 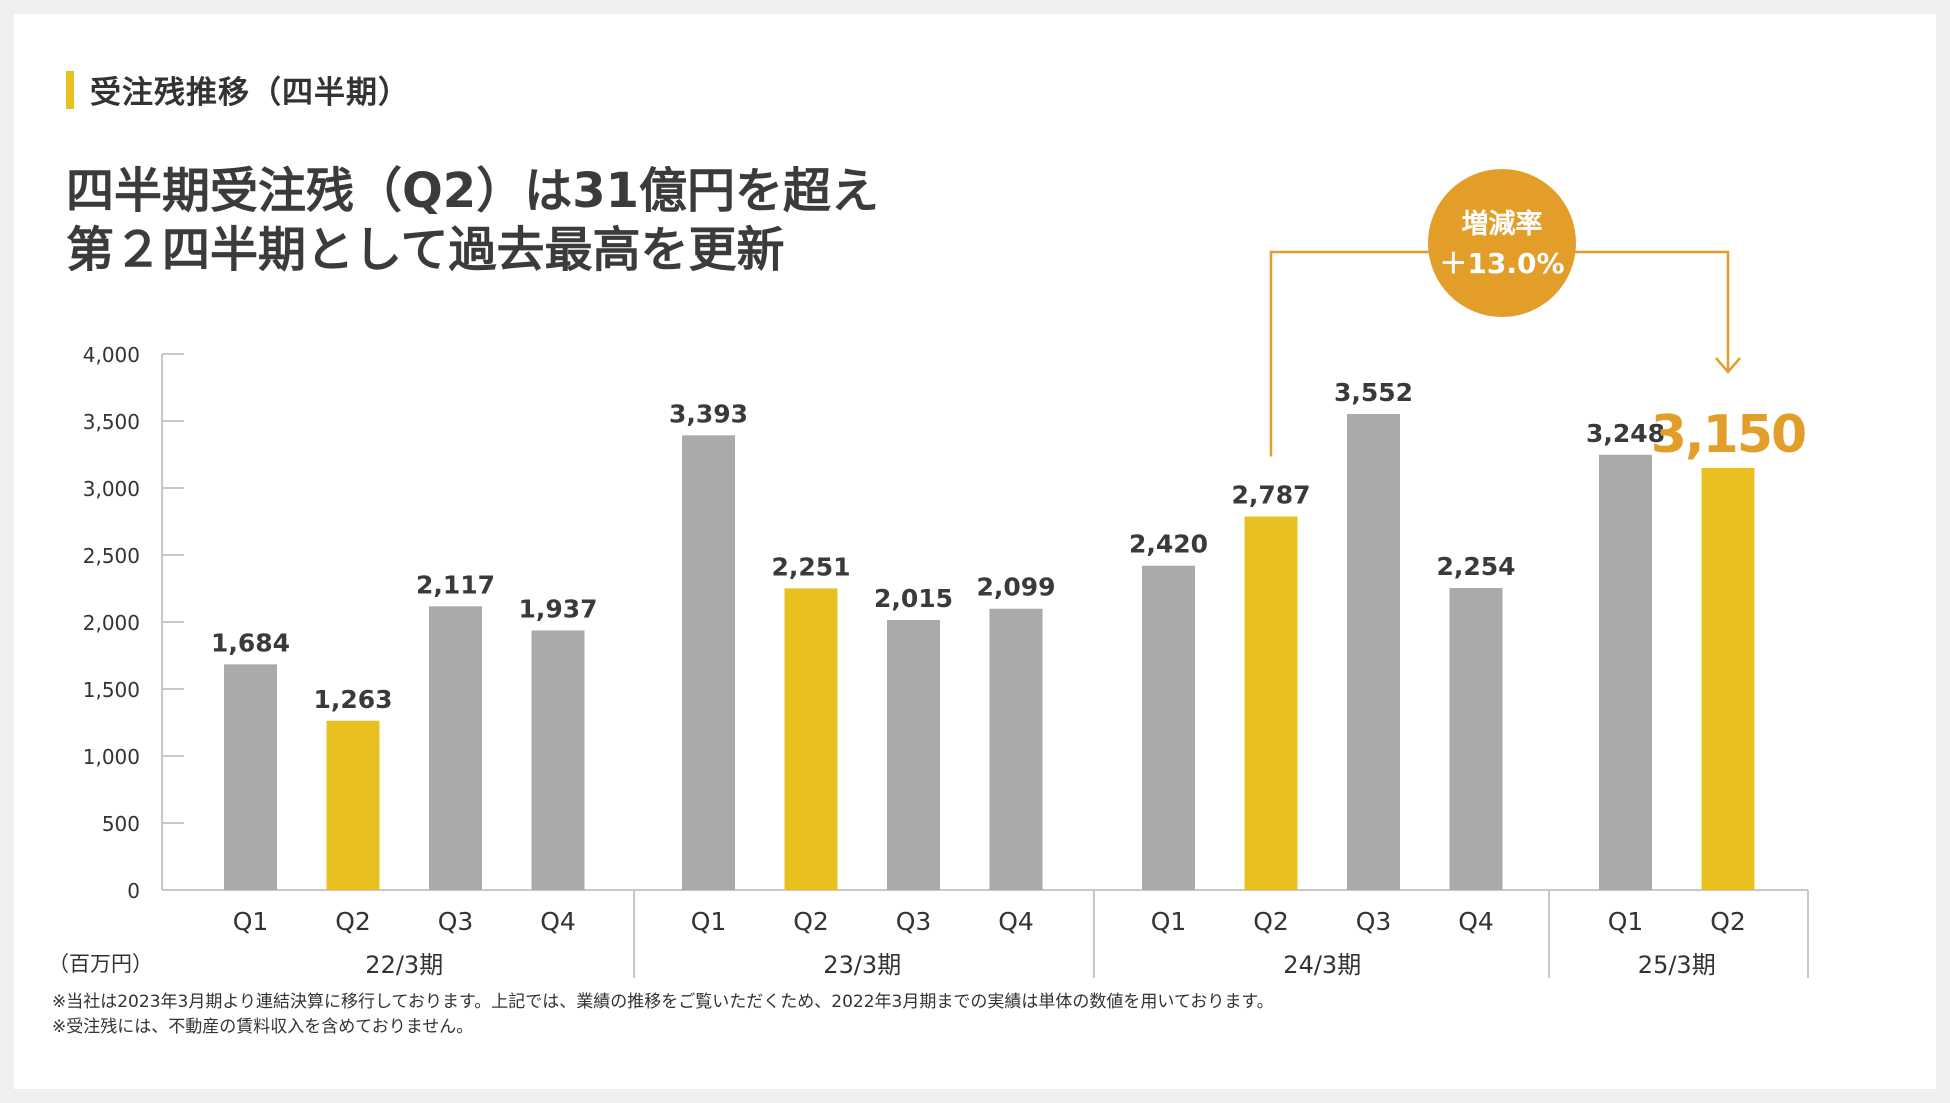 What do you see at coordinates (1476, 738) in the screenshot?
I see `bar-24/3期-Q4` at bounding box center [1476, 738].